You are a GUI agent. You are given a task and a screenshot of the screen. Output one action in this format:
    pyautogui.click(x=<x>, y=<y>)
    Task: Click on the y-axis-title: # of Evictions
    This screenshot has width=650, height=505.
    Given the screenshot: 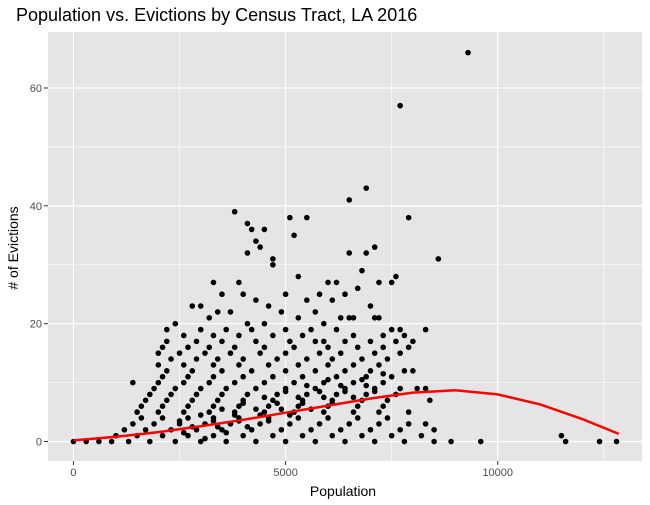 What is the action you would take?
    pyautogui.click(x=13, y=247)
    